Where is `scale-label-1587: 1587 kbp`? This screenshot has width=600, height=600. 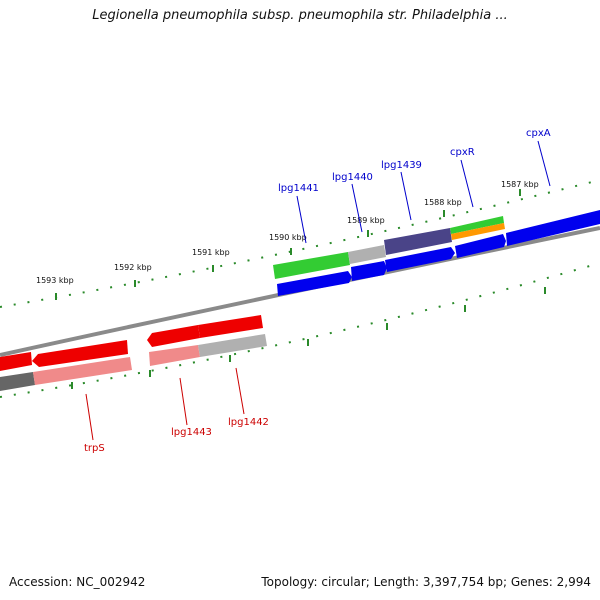
scale-label-1587: 1587 kbp is located at coordinates (520, 184).